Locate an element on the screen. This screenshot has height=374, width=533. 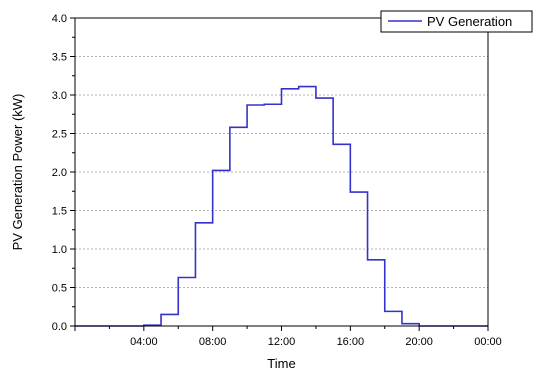
legend-box is located at coordinates (456, 21).